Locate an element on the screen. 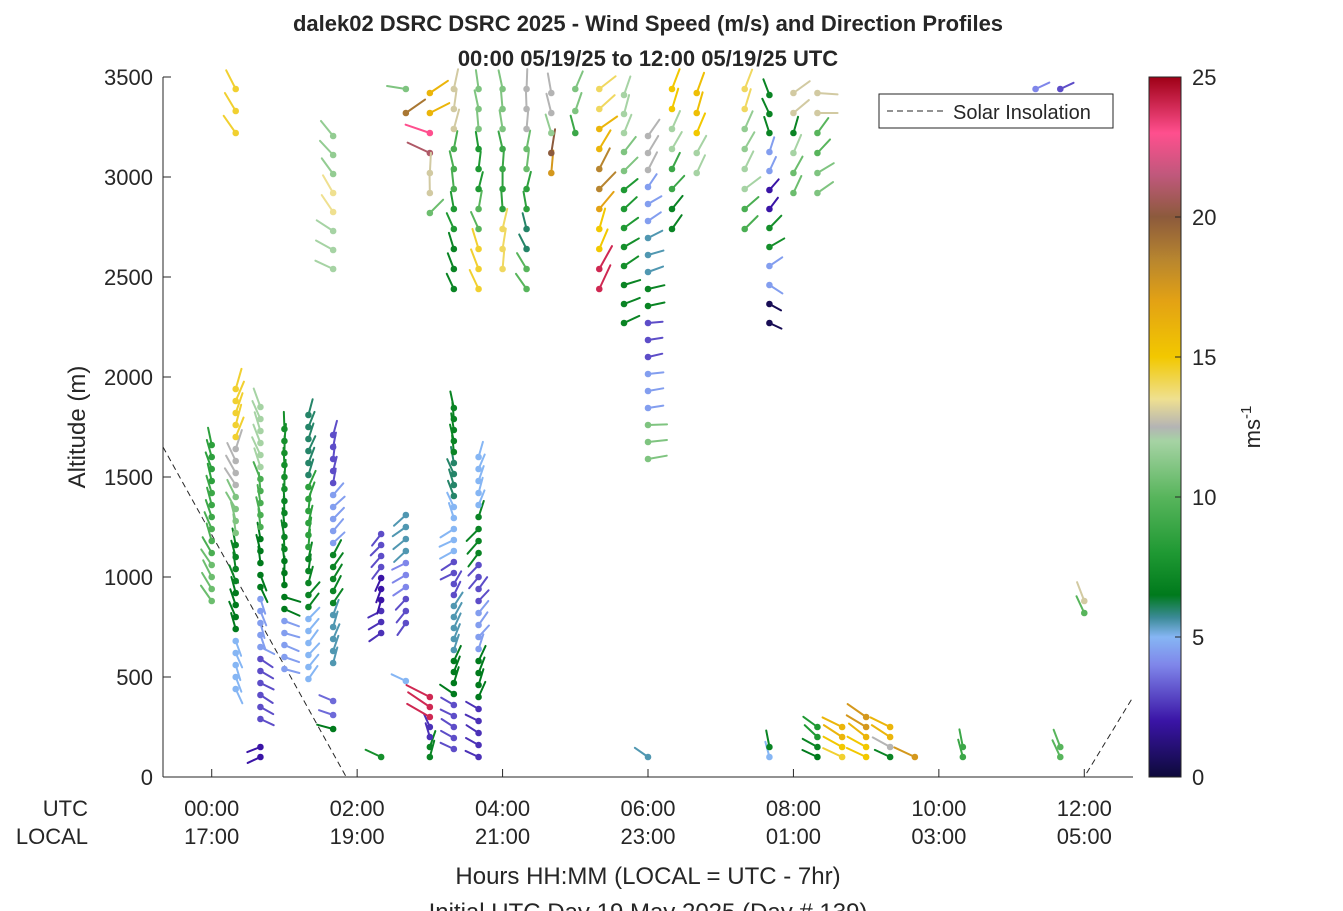 This screenshot has width=1343, height=911. x-tick-label-utc: 02:00 is located at coordinates (357, 808).